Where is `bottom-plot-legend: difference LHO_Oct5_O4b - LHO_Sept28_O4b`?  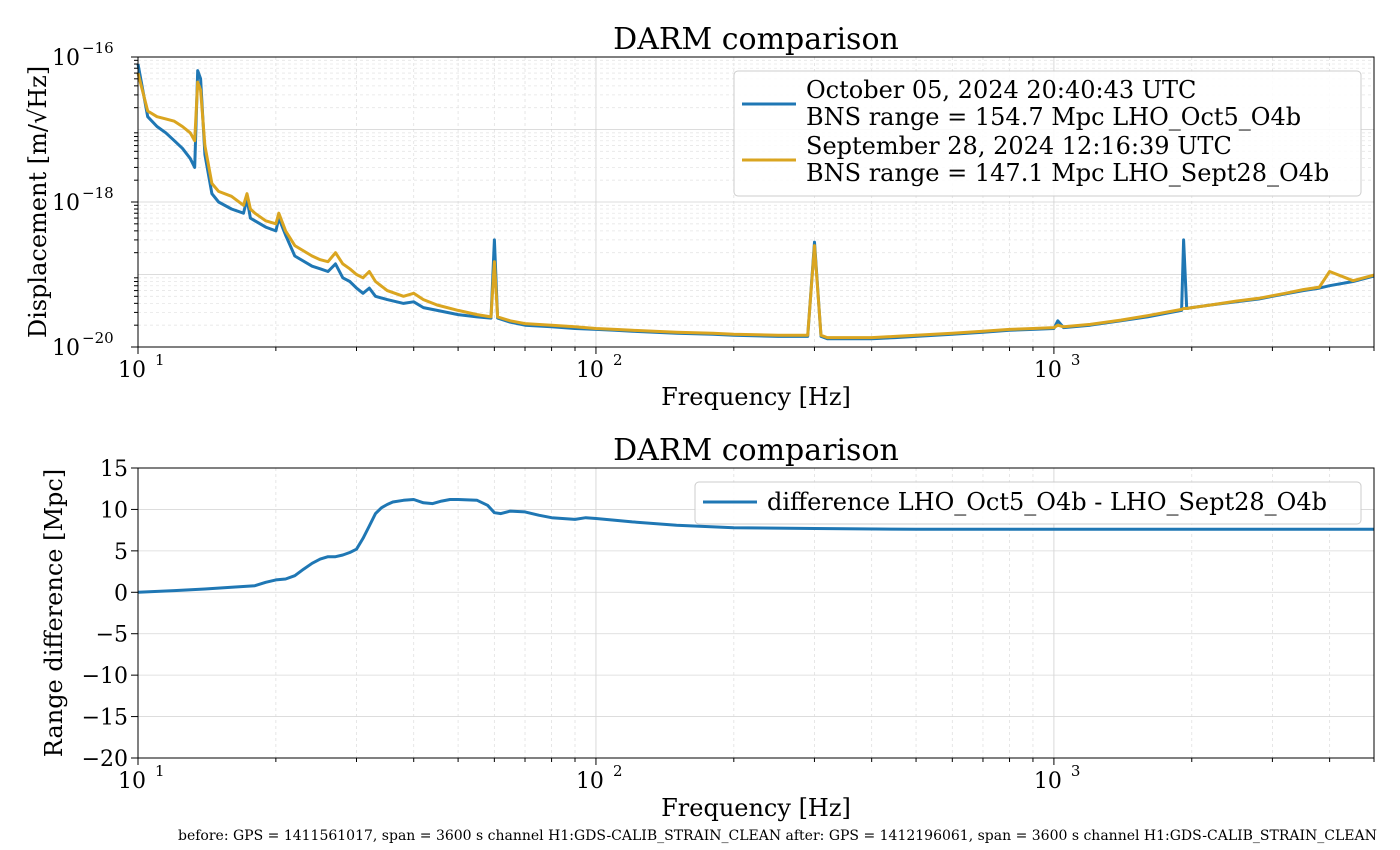
bottom-plot-legend: difference LHO_Oct5_O4b - LHO_Sept28_O4b is located at coordinates (1028, 503).